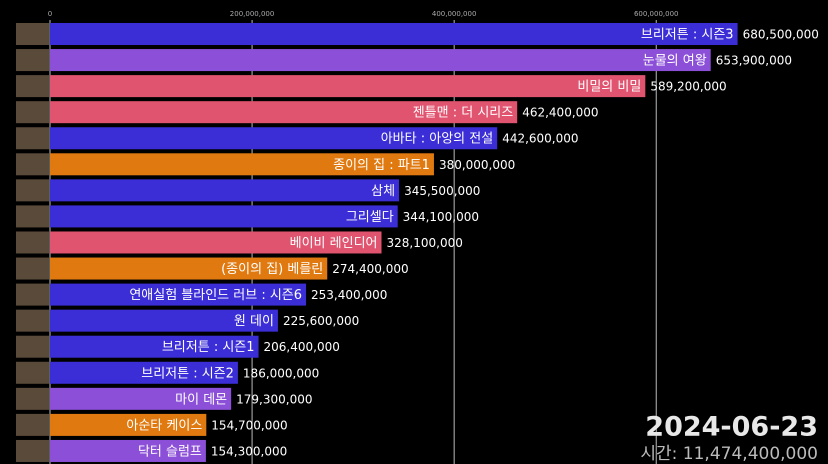  Describe the element at coordinates (249, 425) in the screenshot. I see `value-label: 154,700,000` at that location.